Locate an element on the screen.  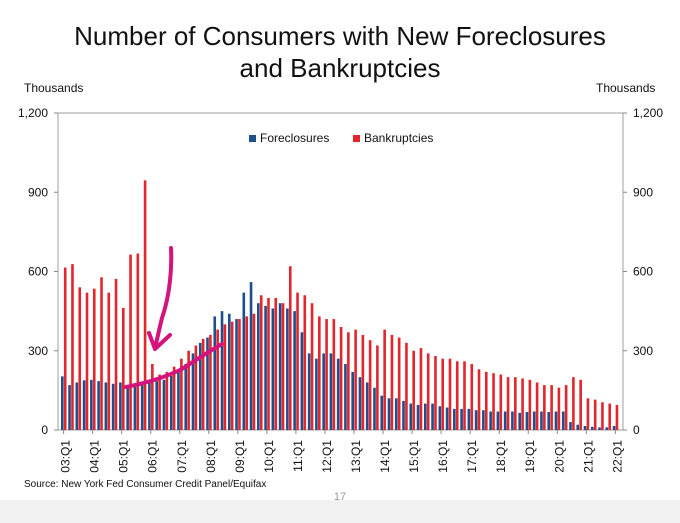
annotation-curve is located at coordinates (174, 365).